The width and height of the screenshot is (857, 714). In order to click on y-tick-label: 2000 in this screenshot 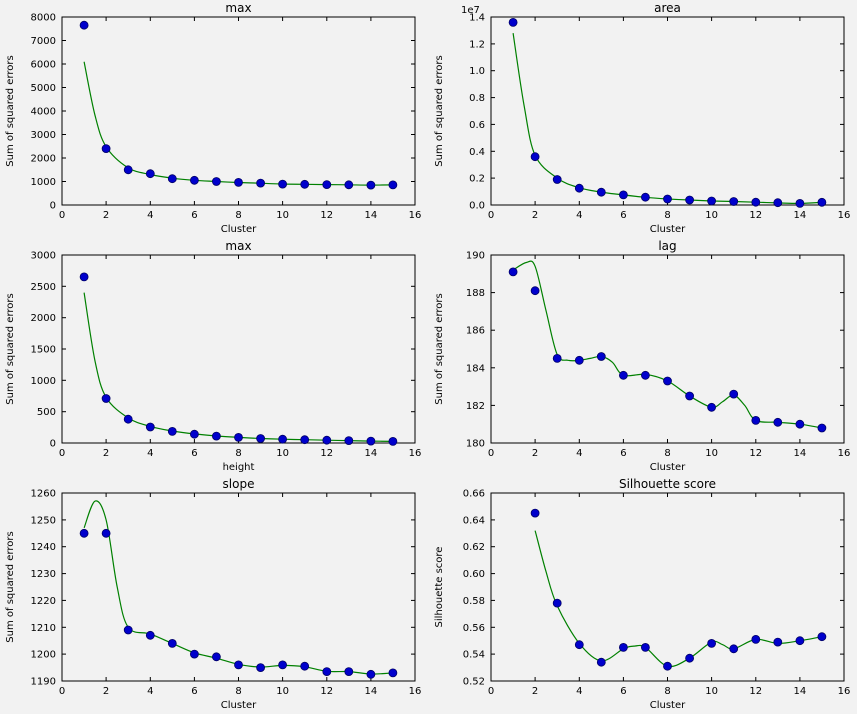, I will do `click(43, 318)`.